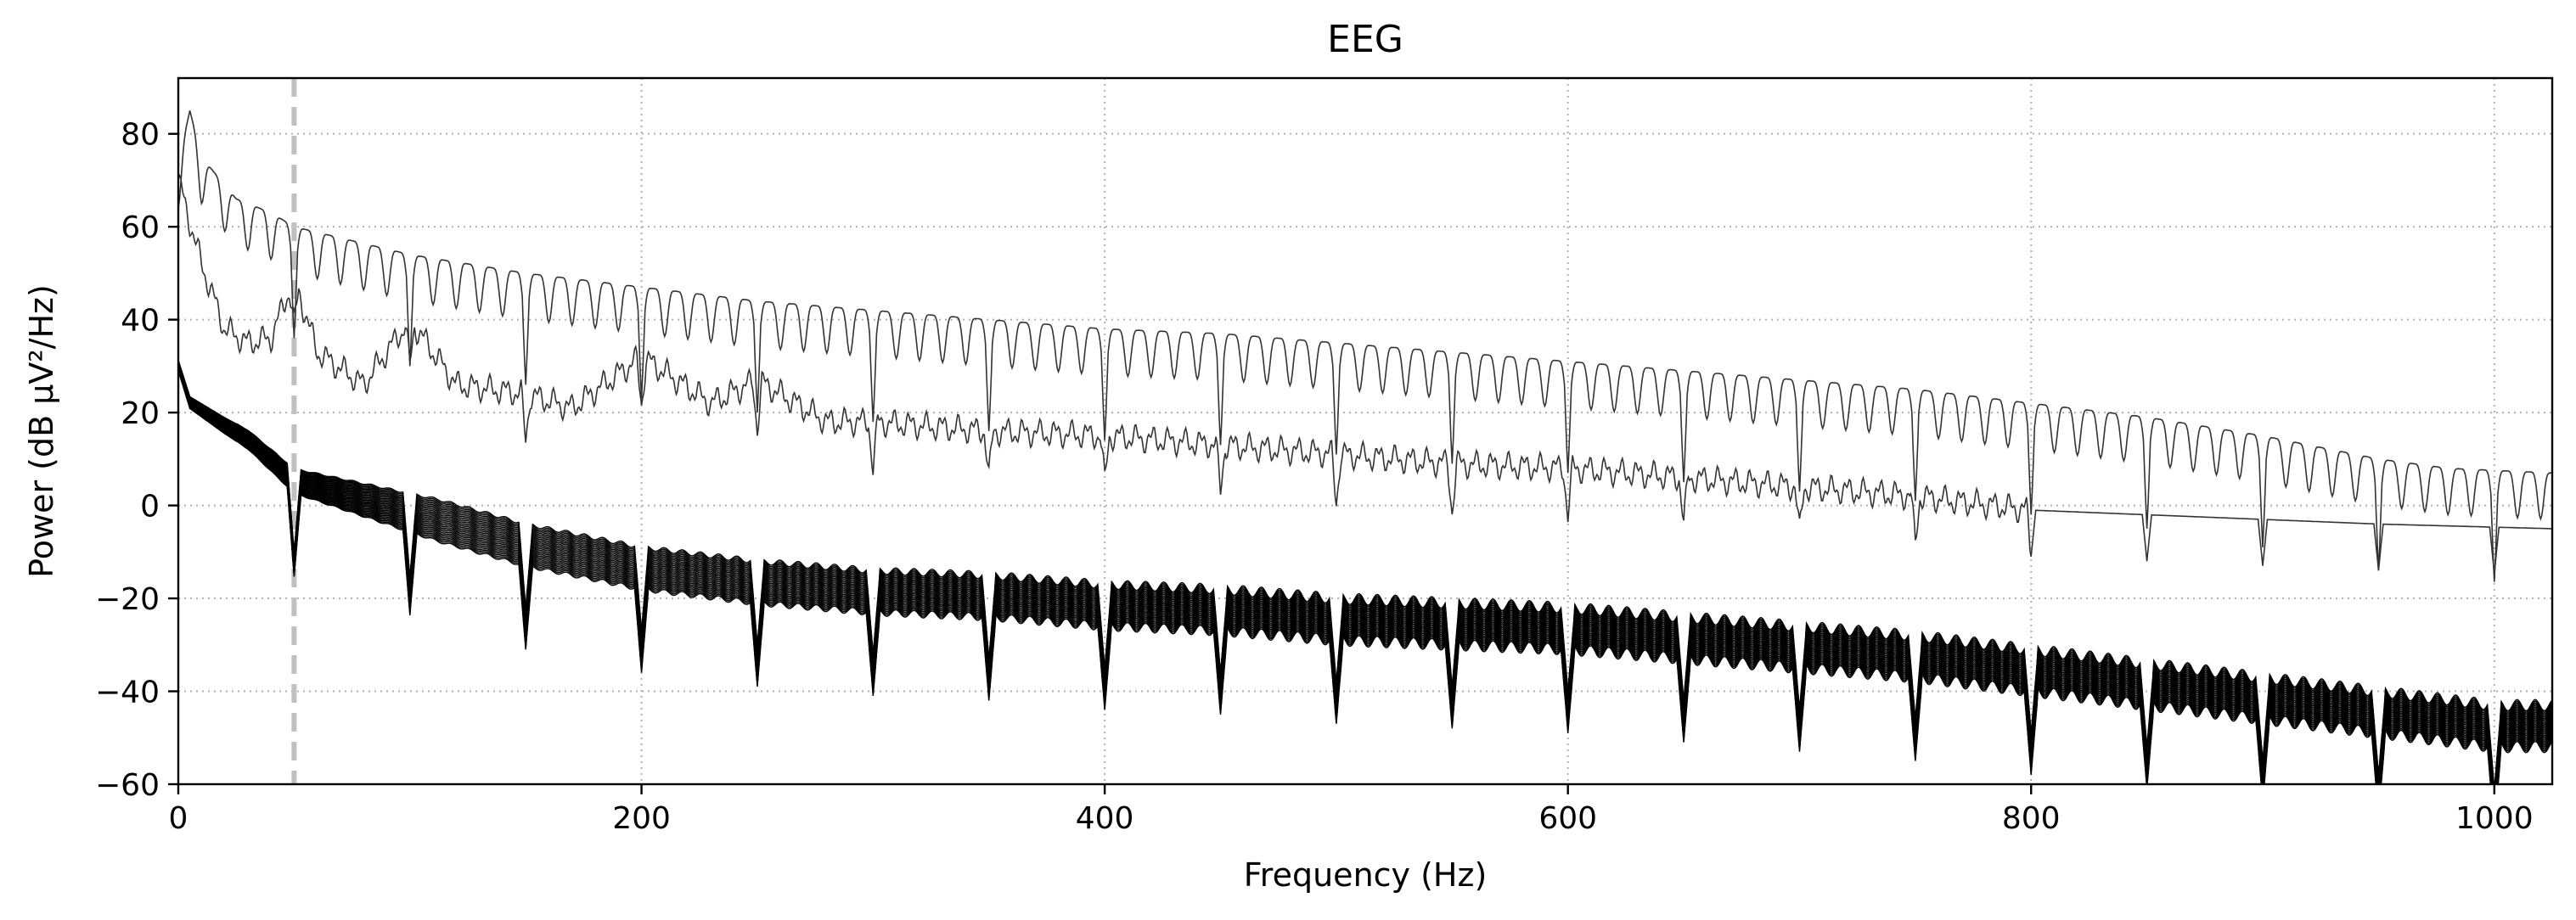 This screenshot has width=2576, height=920. I want to click on chart-title: EEG, so click(1365, 40).